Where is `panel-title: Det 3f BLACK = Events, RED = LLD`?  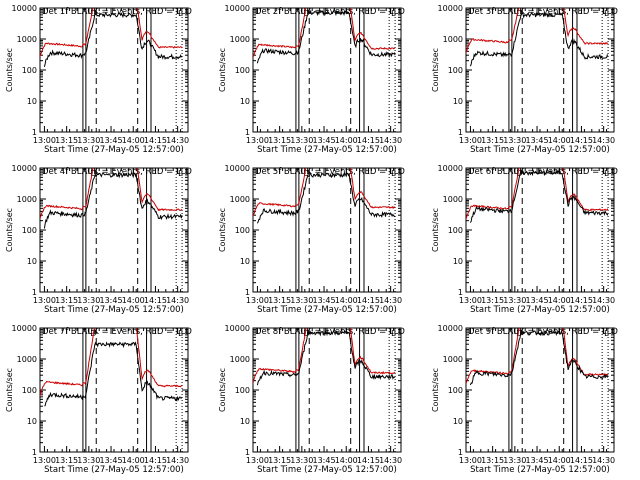 panel-title: Det 3f BLACK = Events, RED = LLD is located at coordinates (543, 12).